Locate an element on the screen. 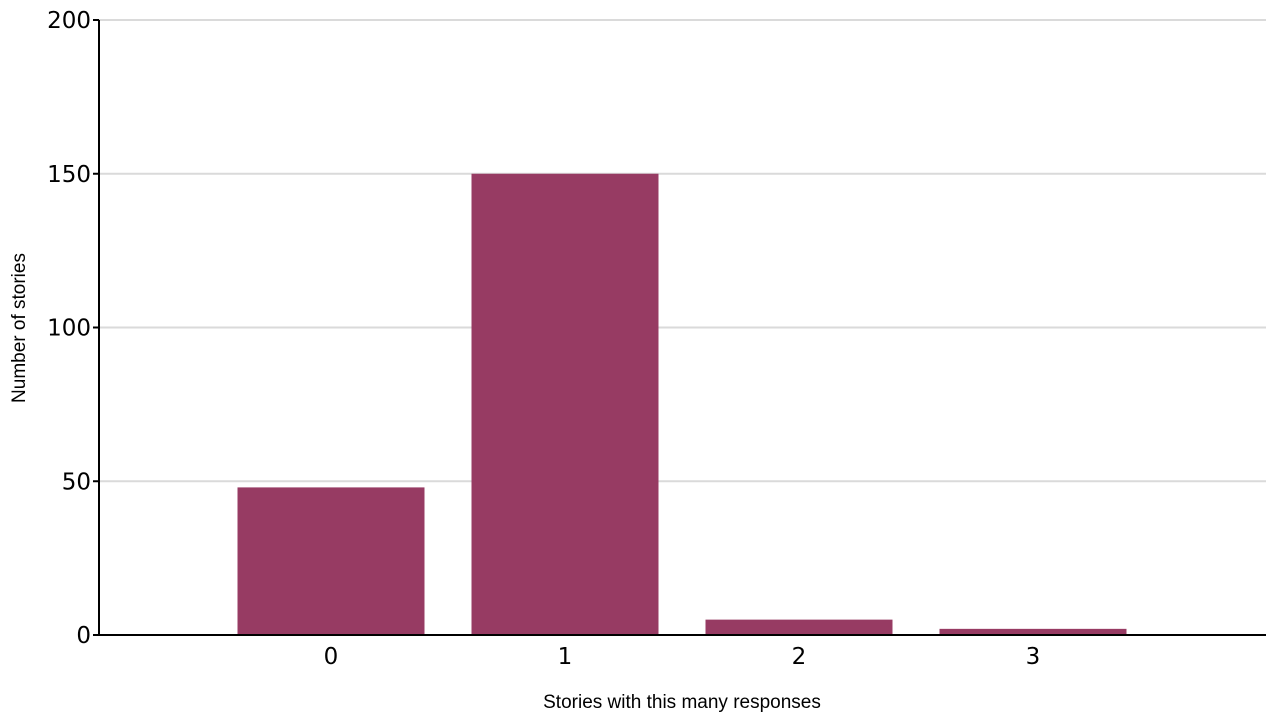 The height and width of the screenshot is (715, 1268). x-axis-title: Stories with this many responses is located at coordinates (682, 702).